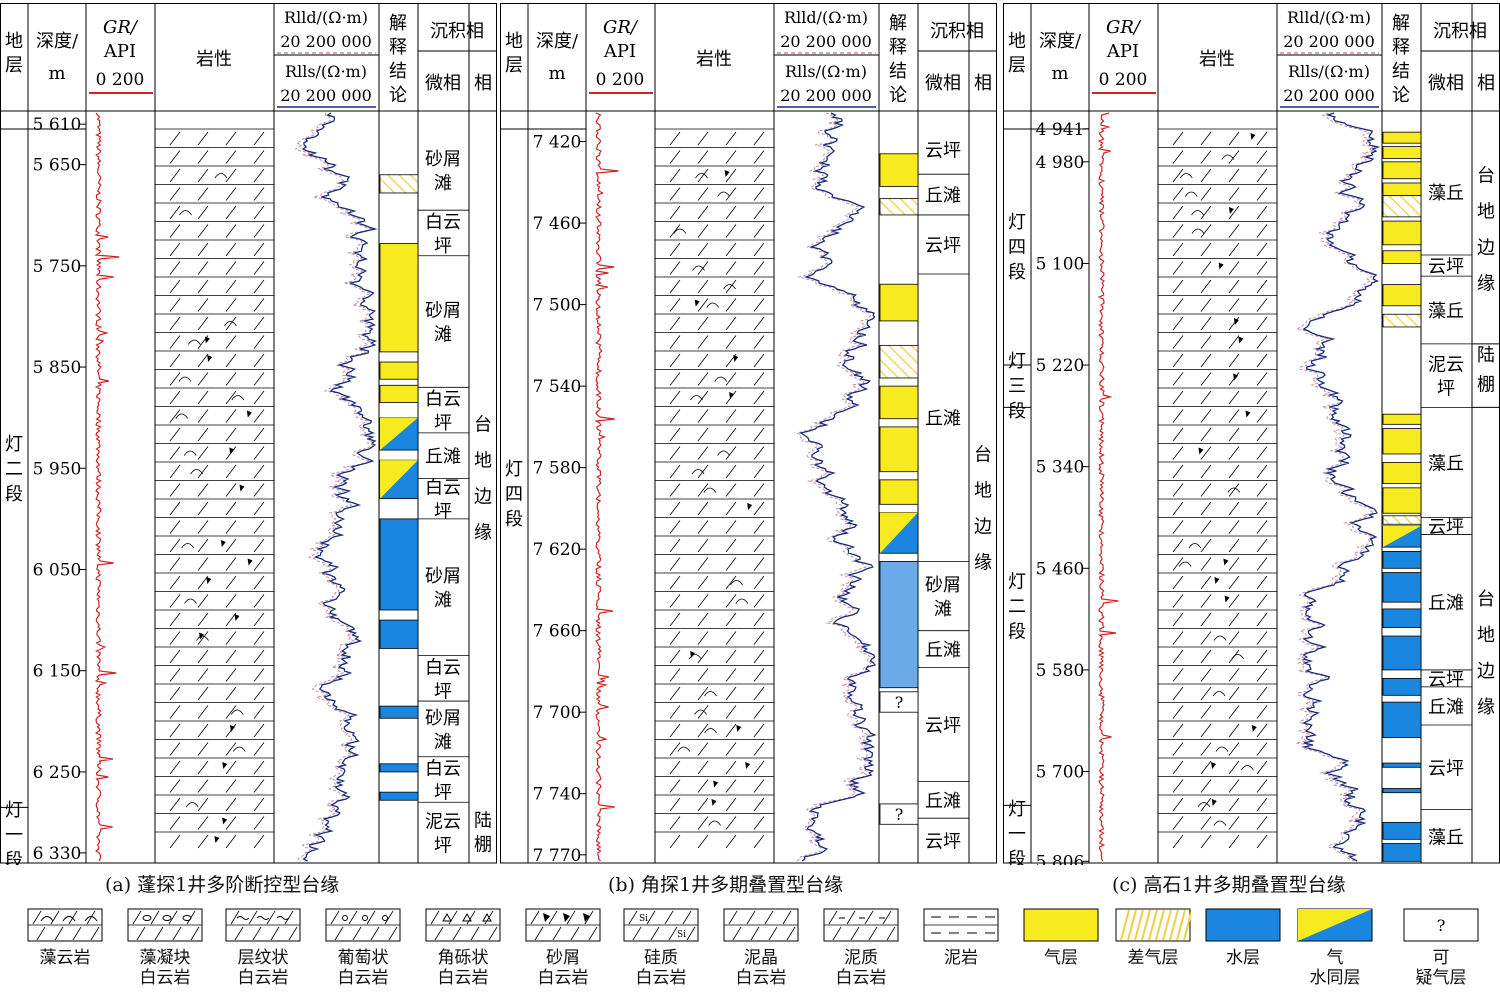 The image size is (1500, 1004). What do you see at coordinates (514, 65) in the screenshot?
I see `header-formation: 层` at bounding box center [514, 65].